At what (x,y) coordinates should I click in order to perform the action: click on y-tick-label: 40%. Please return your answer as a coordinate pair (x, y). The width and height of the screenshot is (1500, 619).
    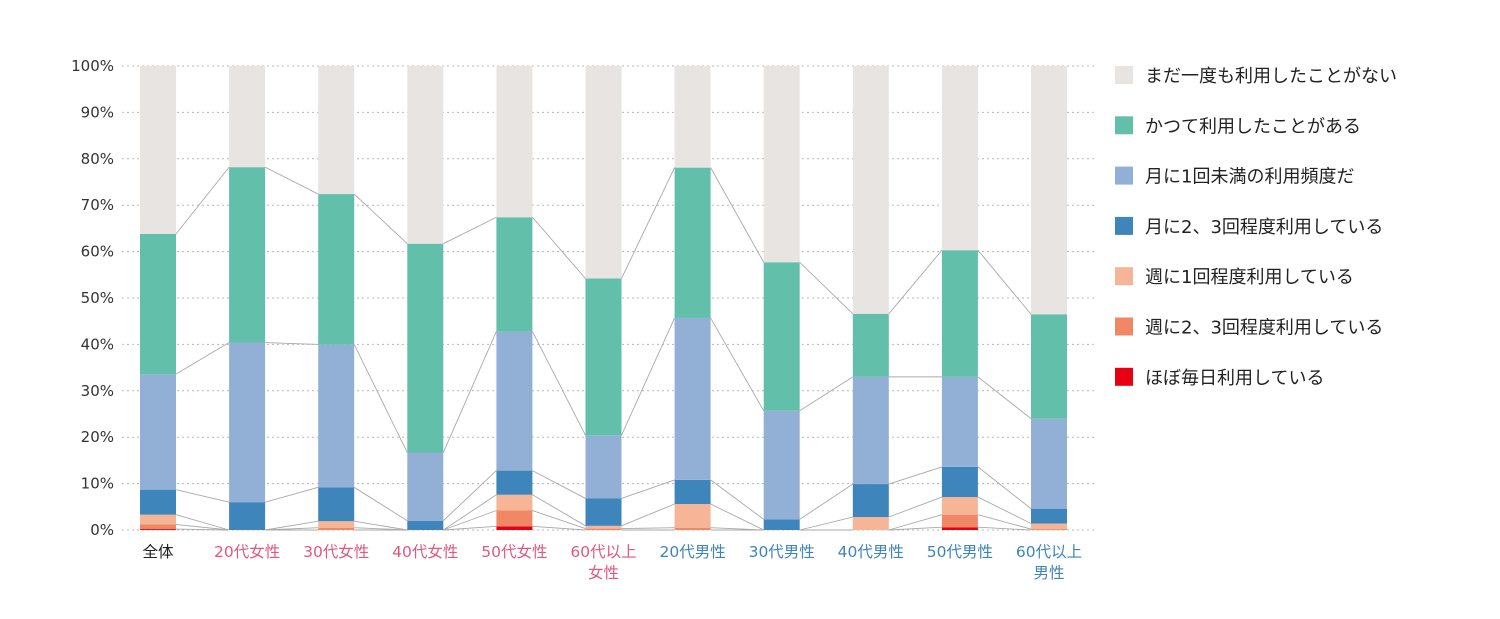
    Looking at the image, I should click on (97, 344).